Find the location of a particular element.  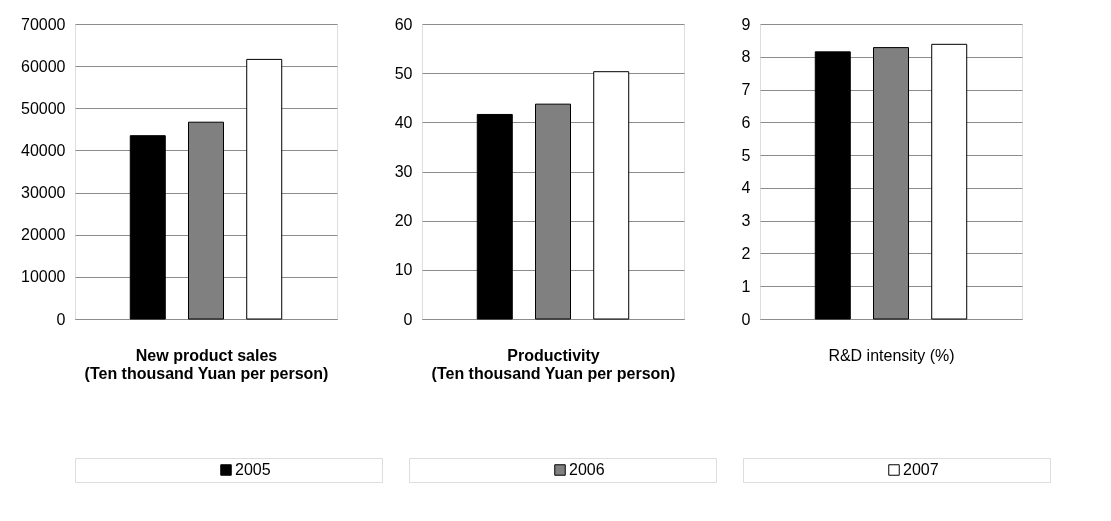

y-tick-label: 50000 is located at coordinates (43, 108).